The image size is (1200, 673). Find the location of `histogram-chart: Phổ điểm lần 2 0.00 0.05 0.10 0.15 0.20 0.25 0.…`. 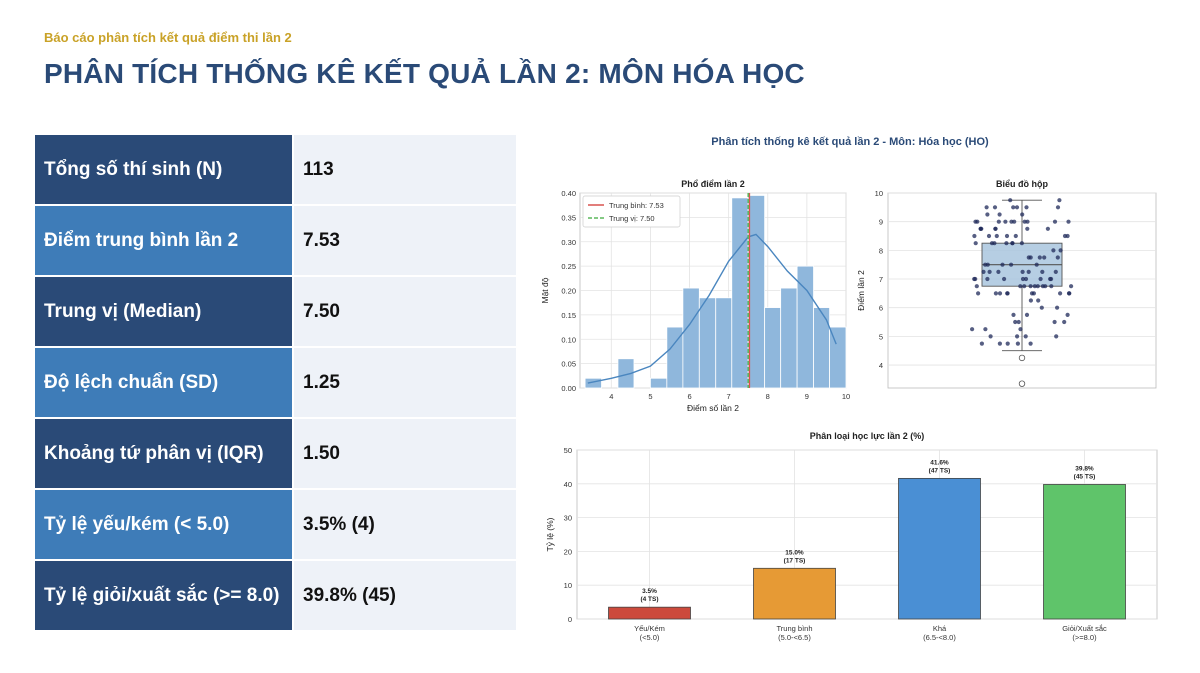

histogram-chart: Phổ điểm lần 2 0.00 0.05 0.10 0.15 0.20 0.25 0.… is located at coordinates (695, 296).